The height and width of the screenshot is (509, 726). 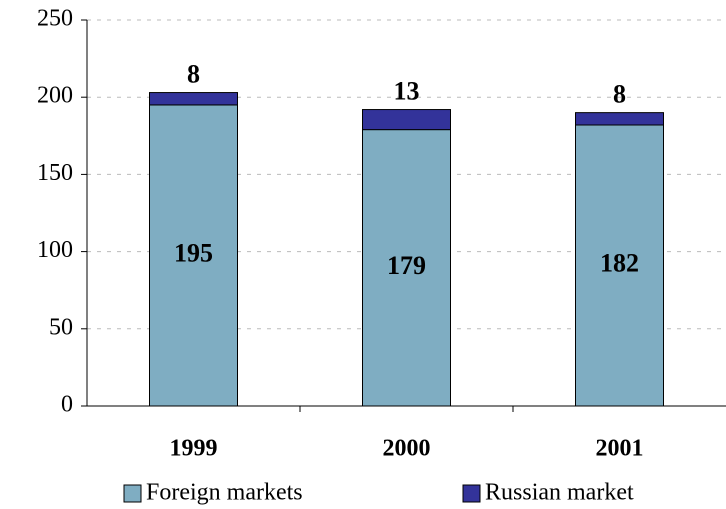 What do you see at coordinates (55, 96) in the screenshot?
I see `y-tick-label: 200` at bounding box center [55, 96].